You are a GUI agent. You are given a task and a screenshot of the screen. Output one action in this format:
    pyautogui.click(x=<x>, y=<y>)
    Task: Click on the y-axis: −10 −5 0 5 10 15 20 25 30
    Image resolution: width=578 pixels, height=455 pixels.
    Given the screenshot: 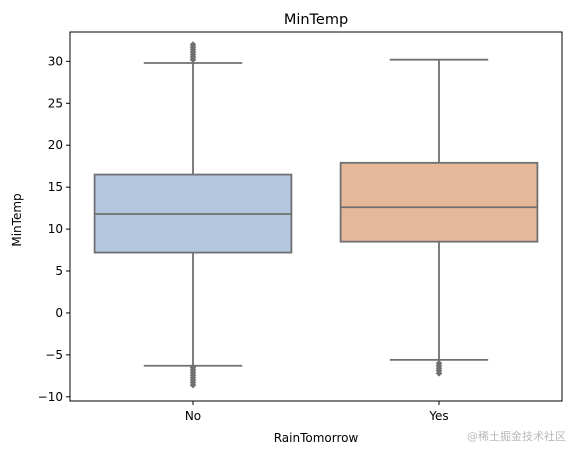 What is the action you would take?
    pyautogui.click(x=54, y=229)
    